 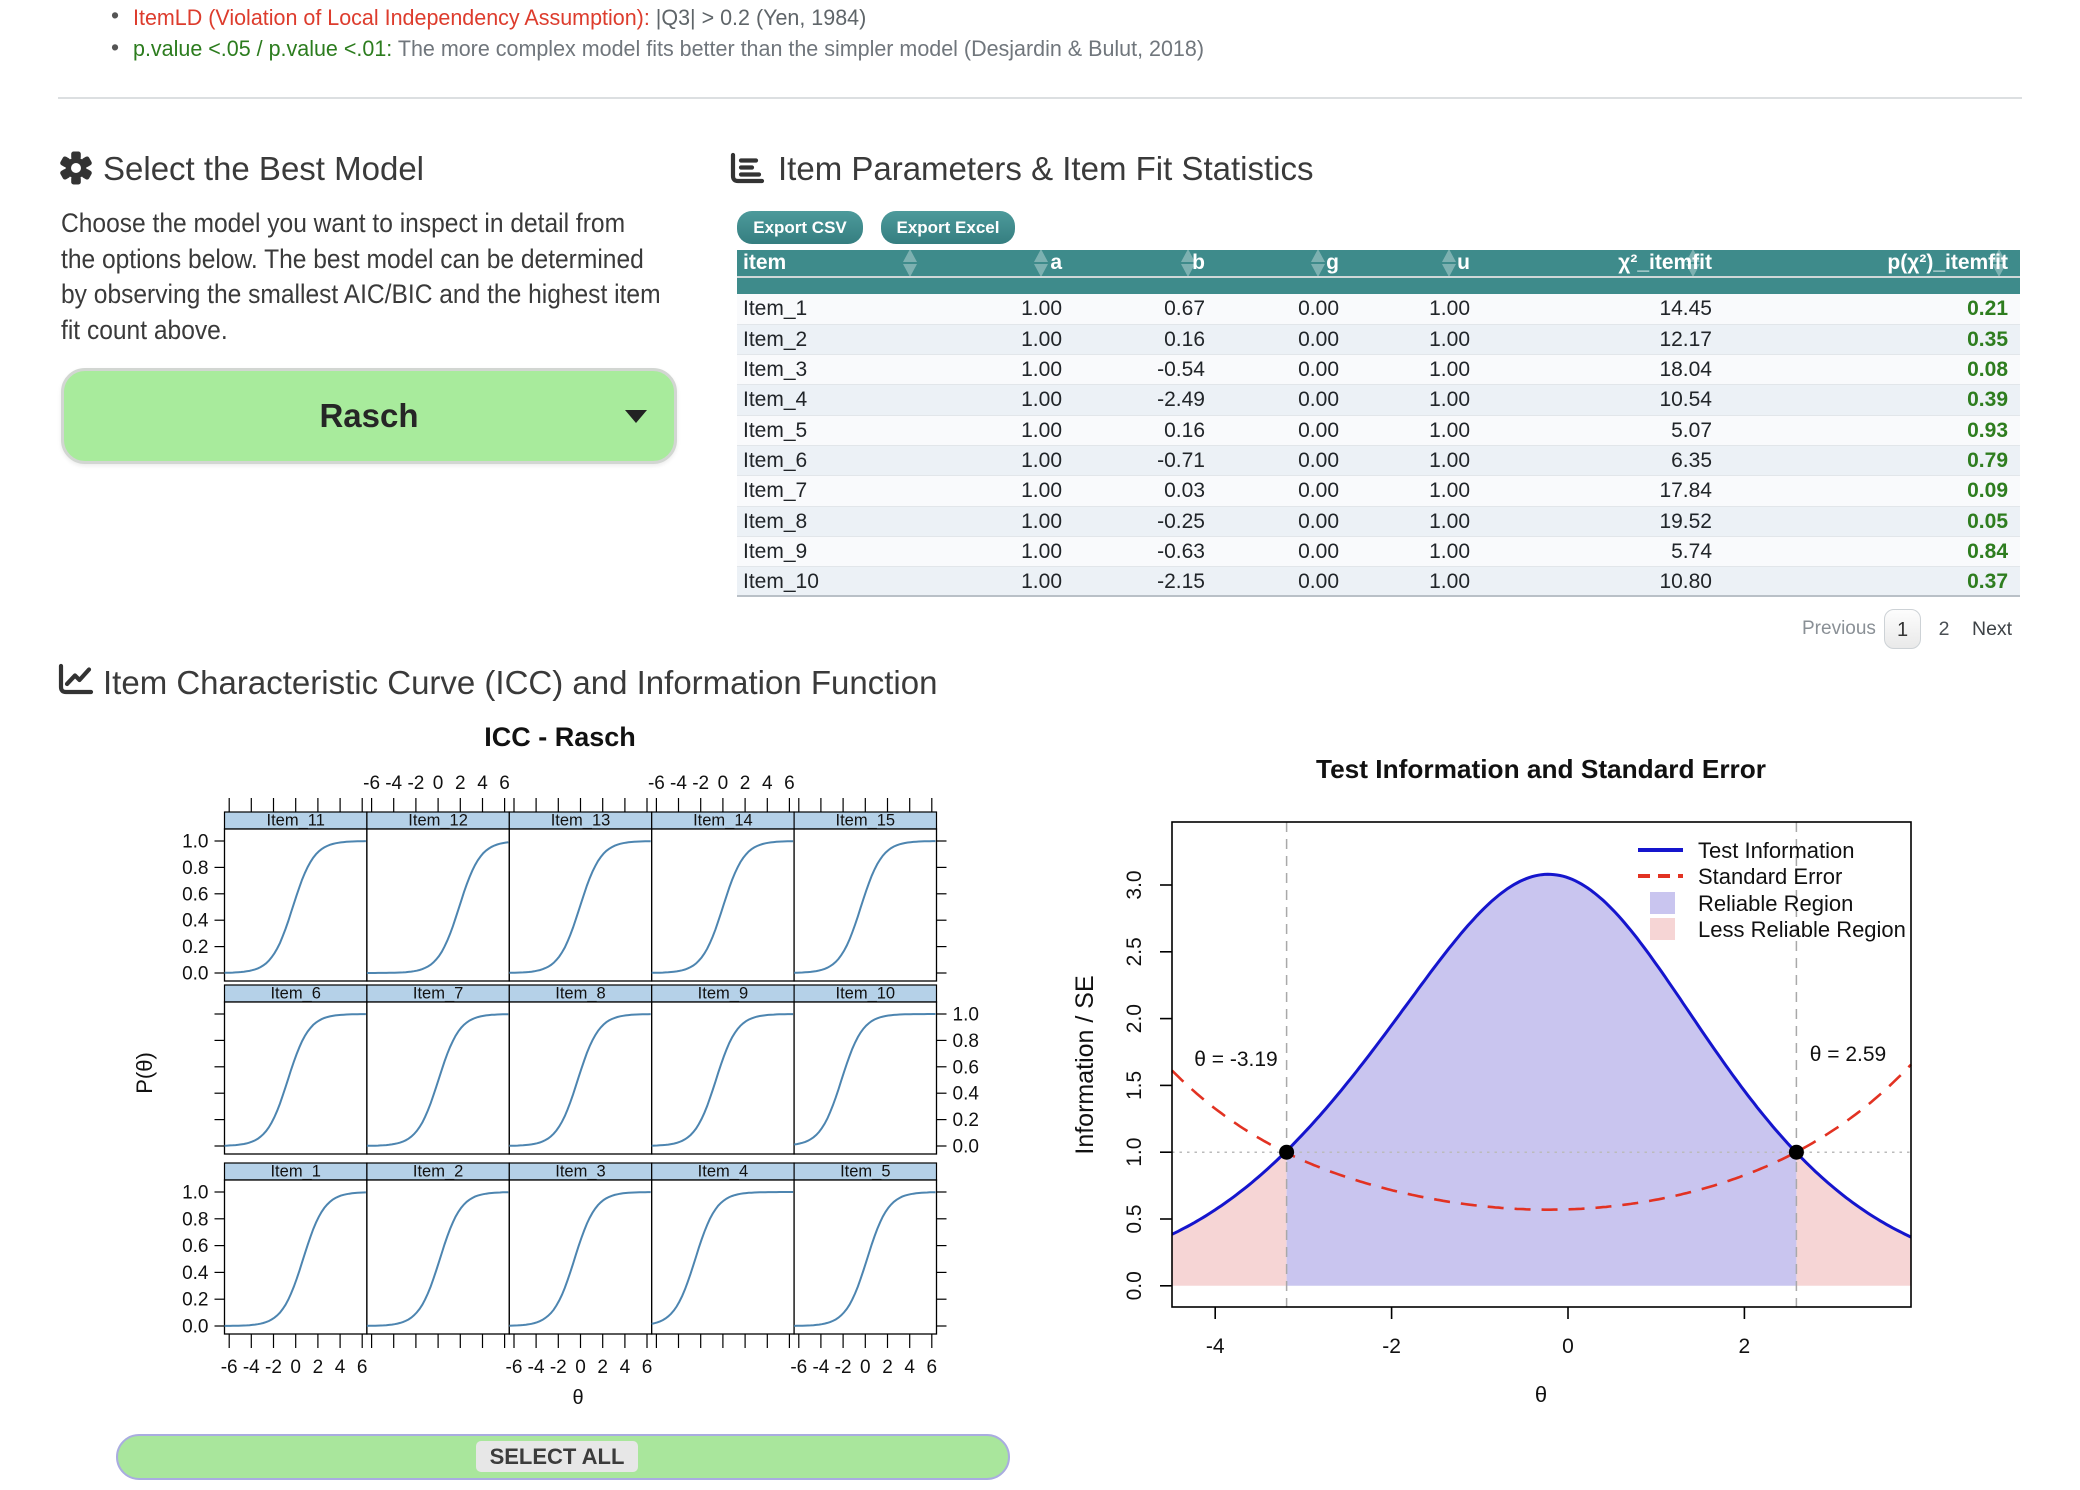 I want to click on svg-text: 3.0, so click(x=1134, y=884).